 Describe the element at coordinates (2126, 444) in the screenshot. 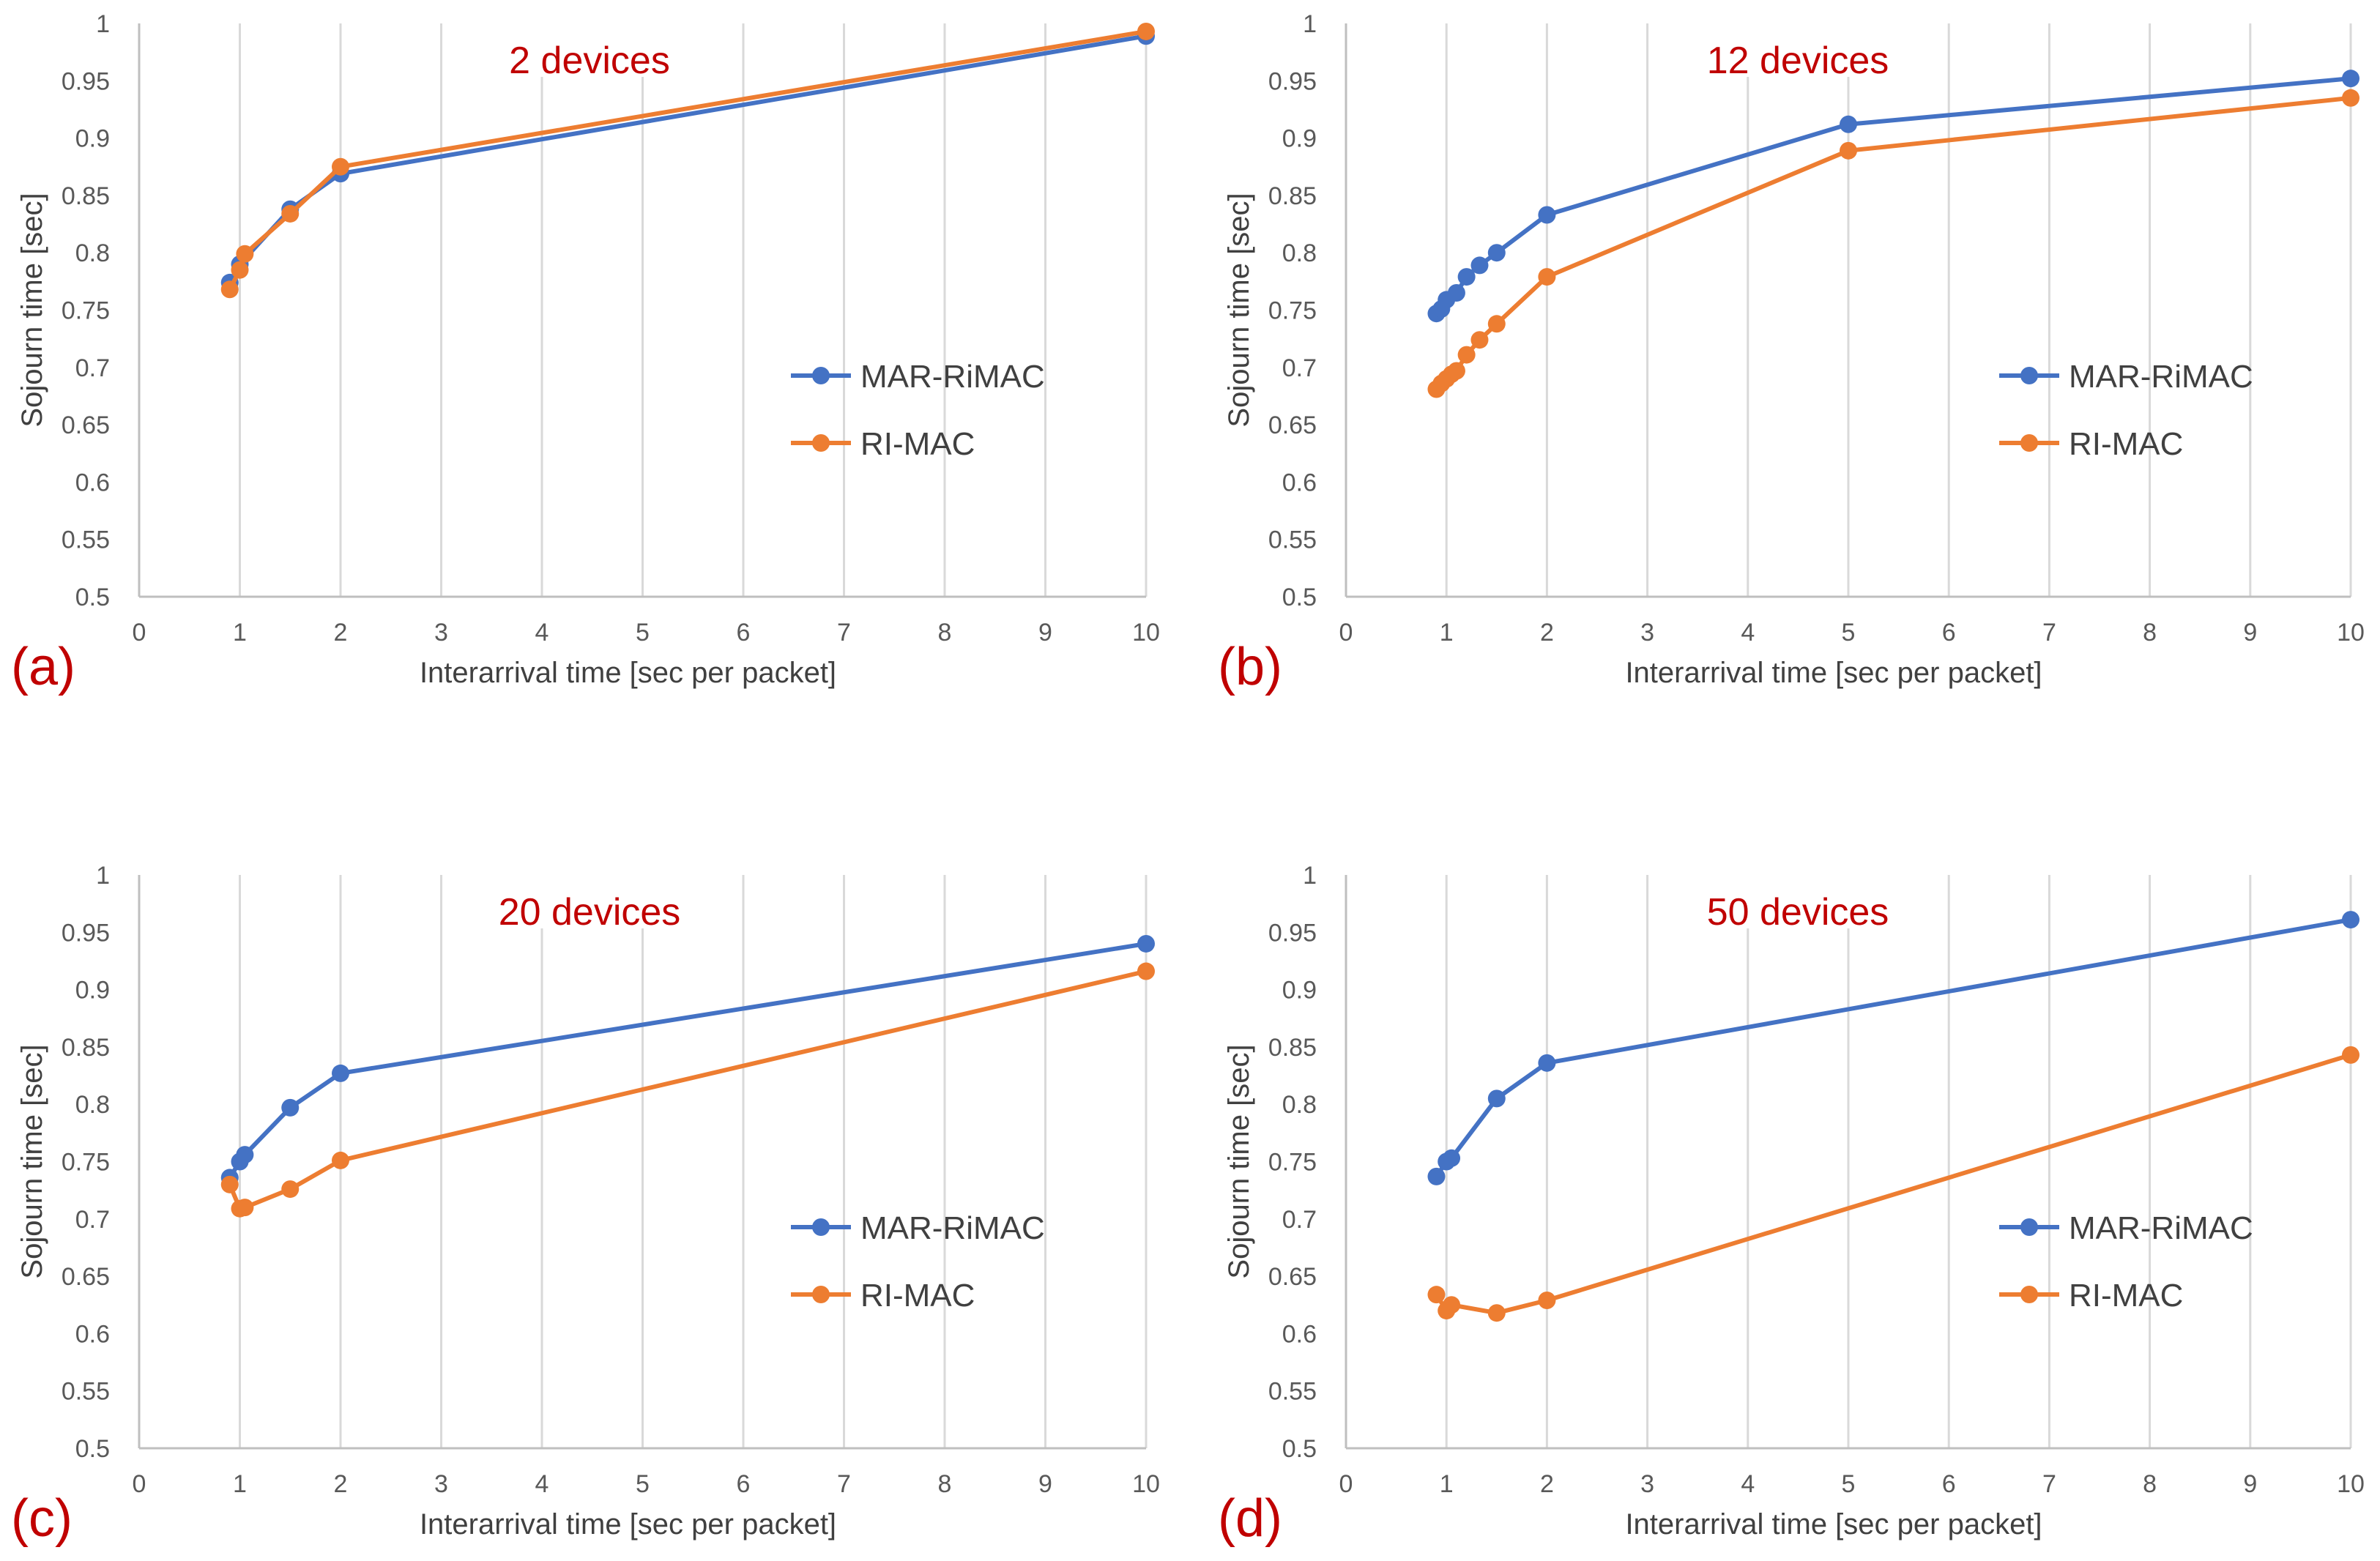

I see `legend-label: RI-MAC` at that location.